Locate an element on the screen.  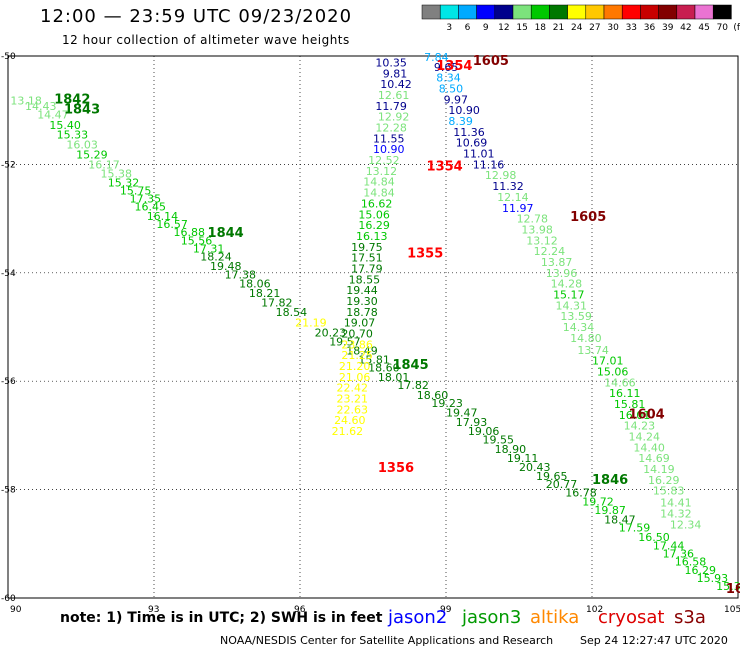
x-tick-label: 96 is located at coordinates (300, 610).